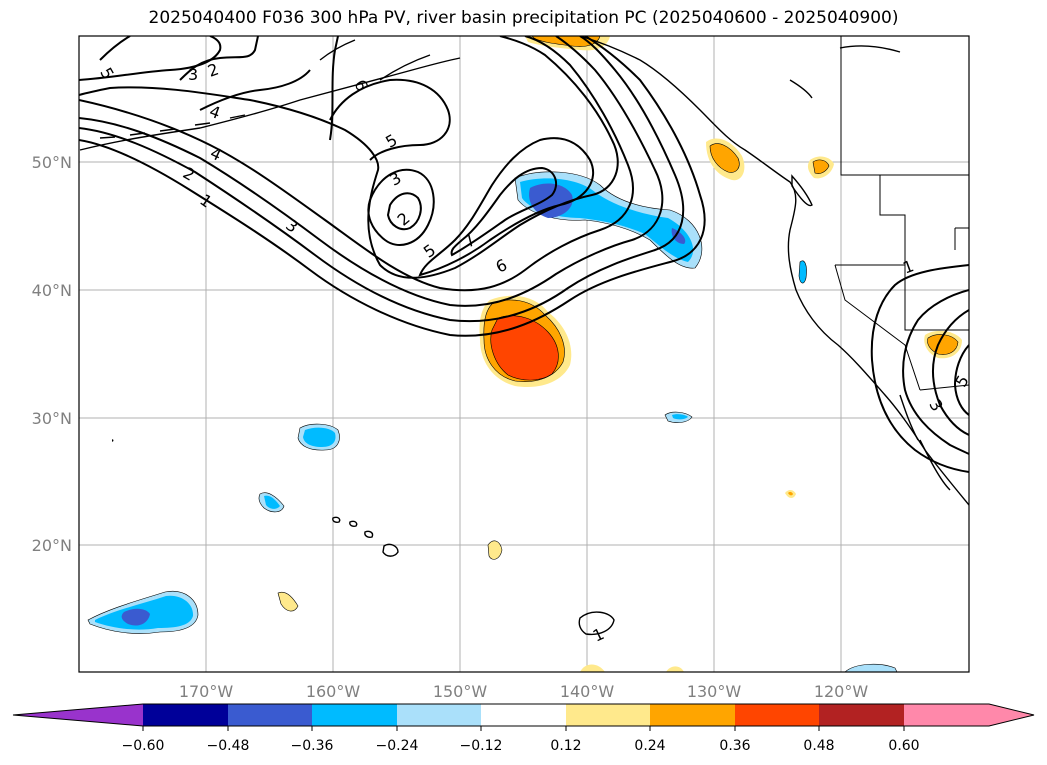 This screenshot has height=765, width=1047. Describe the element at coordinates (333, 691) in the screenshot. I see `lon-label-160w: 160°W` at that location.